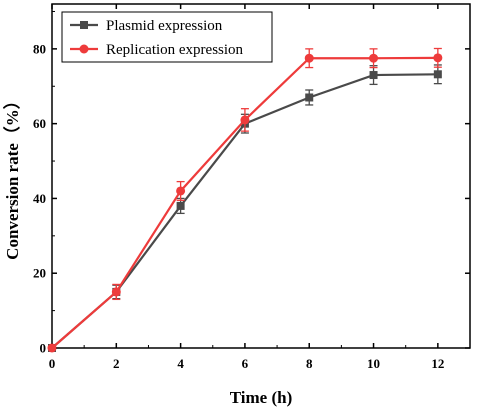 Image resolution: width=484 pixels, height=409 pixels. Describe the element at coordinates (309, 363) in the screenshot. I see `x-tick-label: 8` at that location.